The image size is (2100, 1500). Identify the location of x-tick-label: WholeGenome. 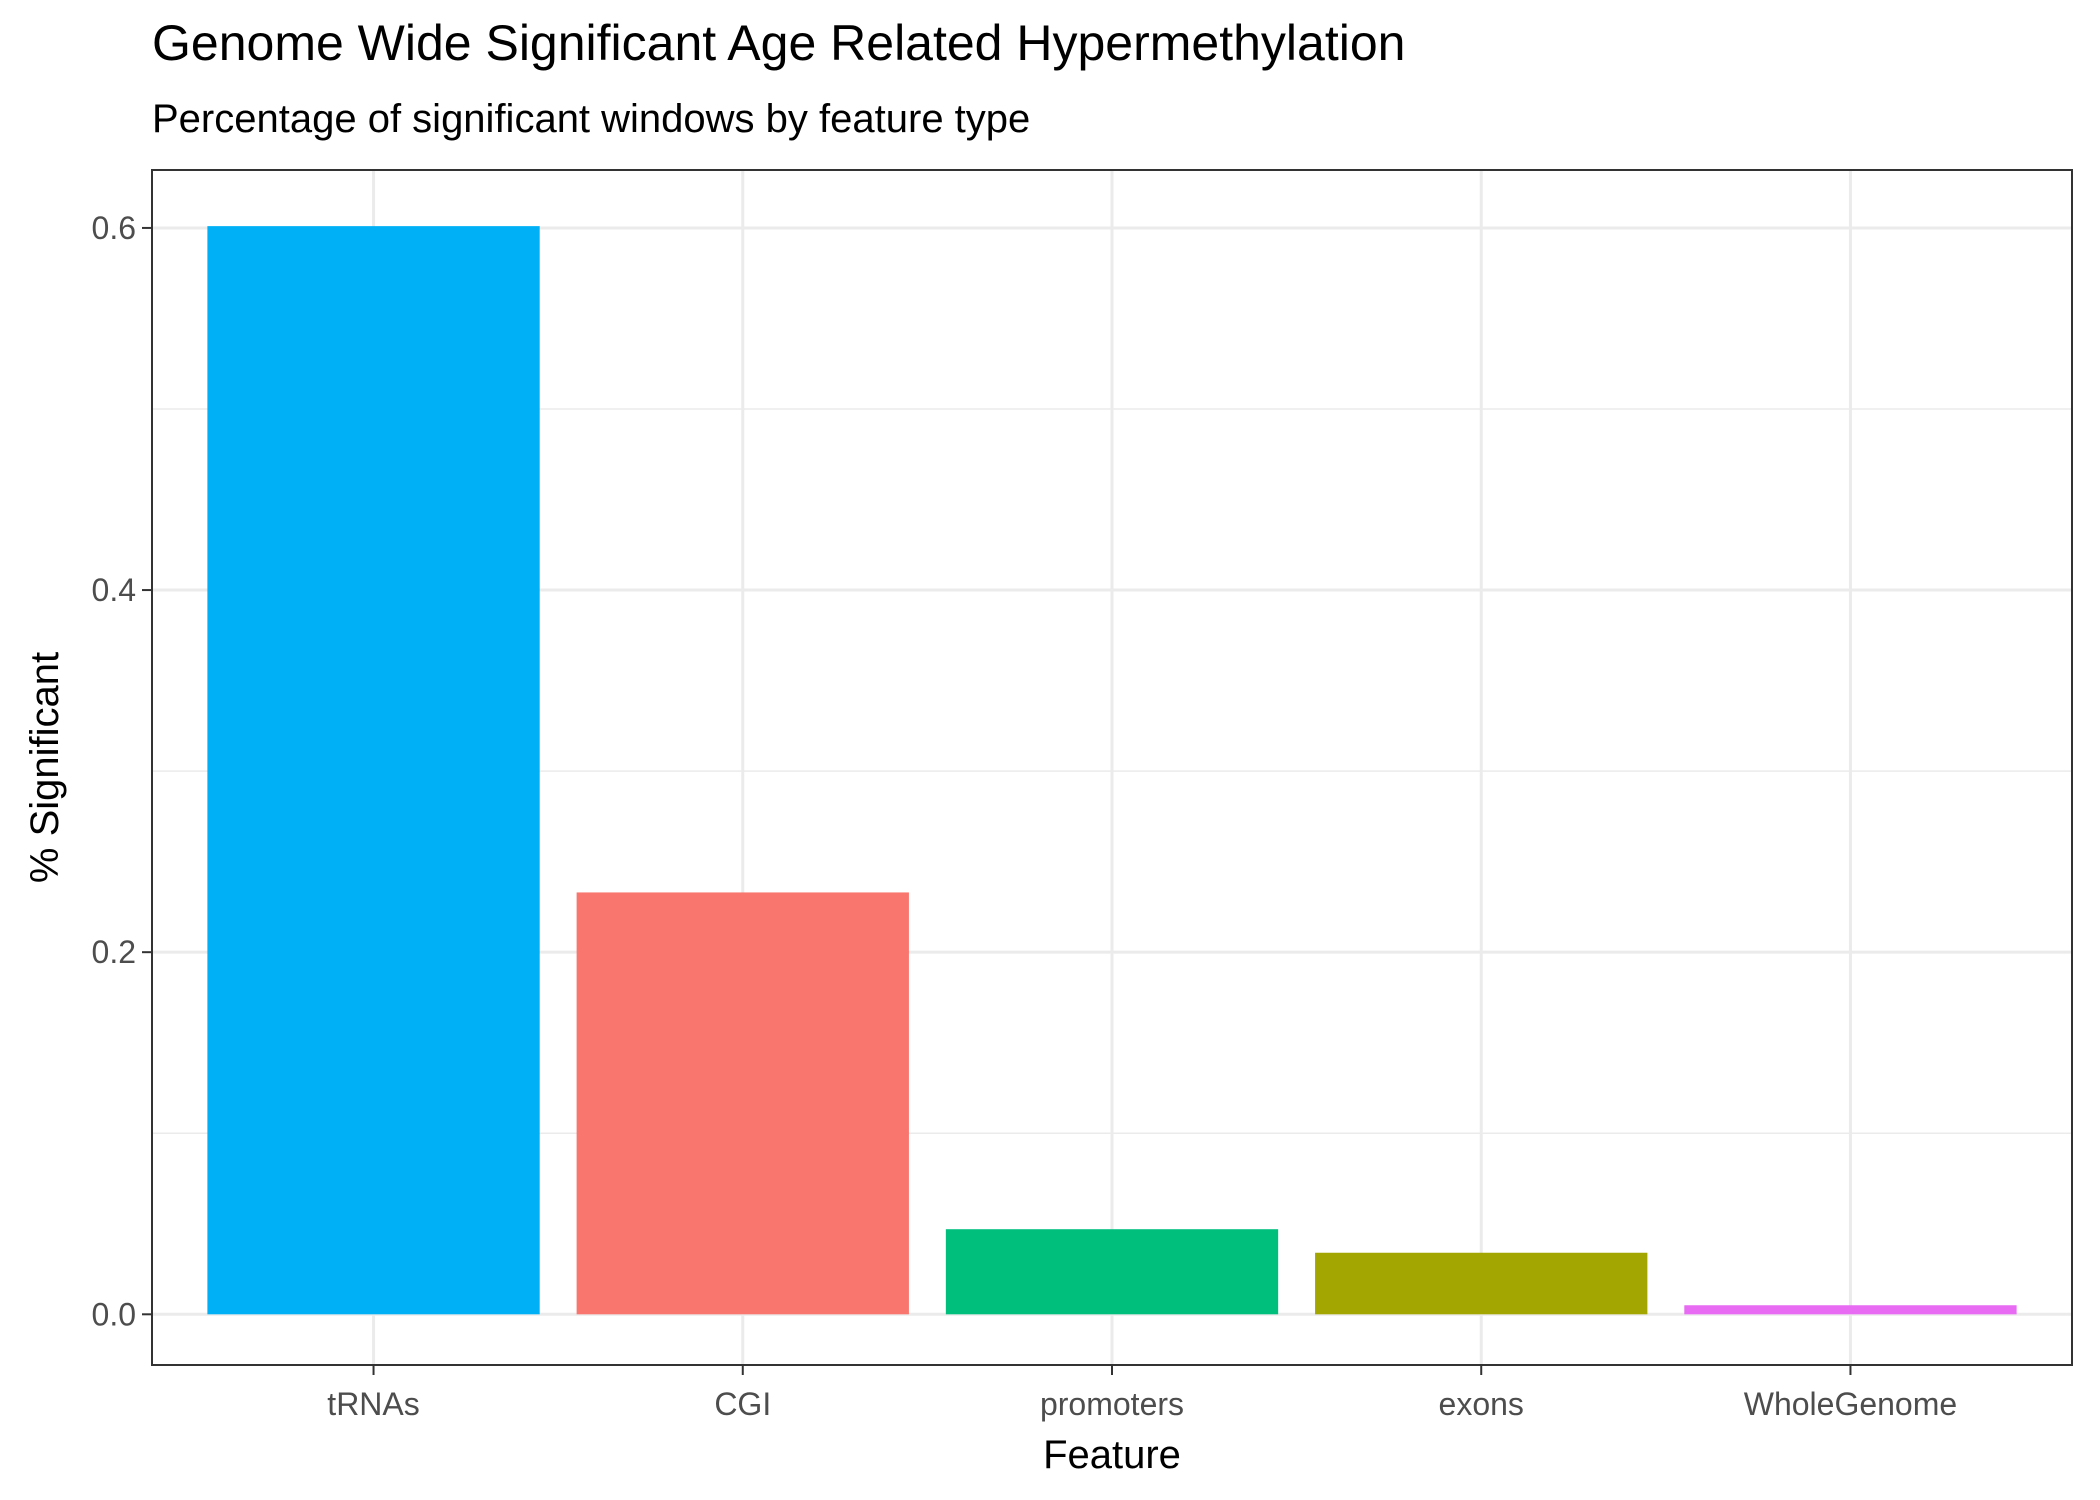
(1850, 1404).